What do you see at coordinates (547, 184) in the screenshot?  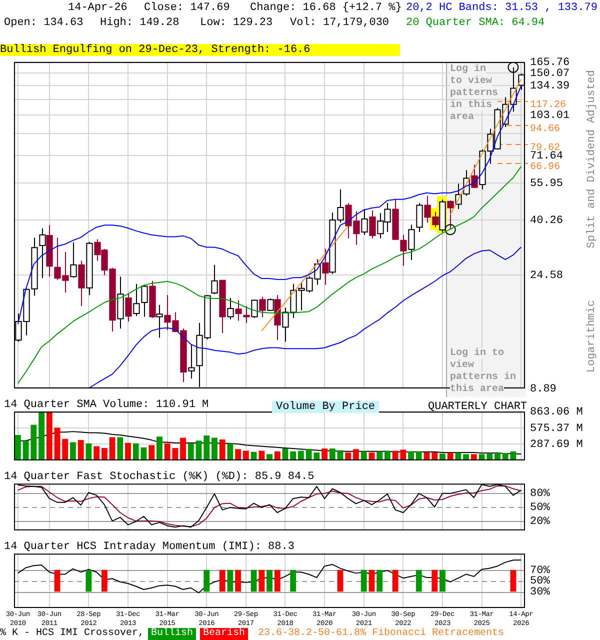 I see `y-tick-label: 55.95` at bounding box center [547, 184].